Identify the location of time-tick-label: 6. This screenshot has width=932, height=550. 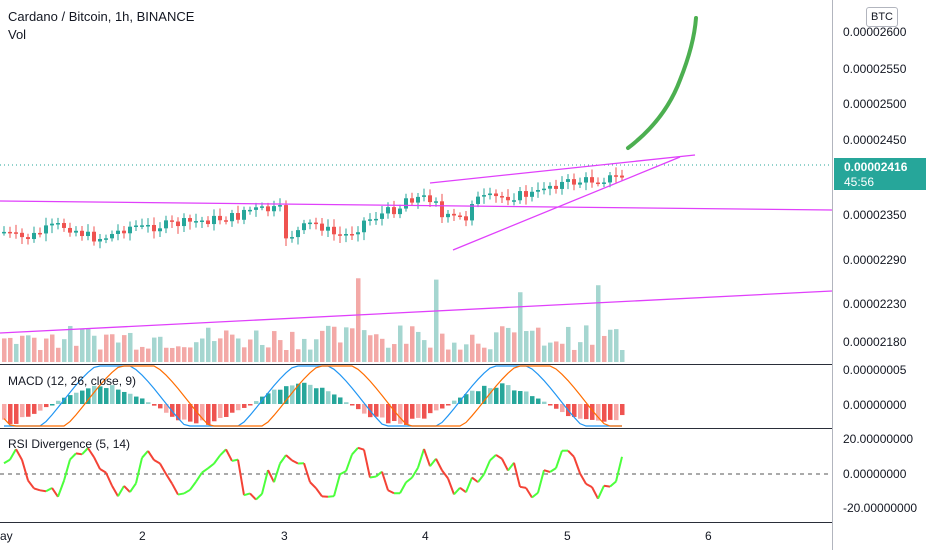
(708, 536).